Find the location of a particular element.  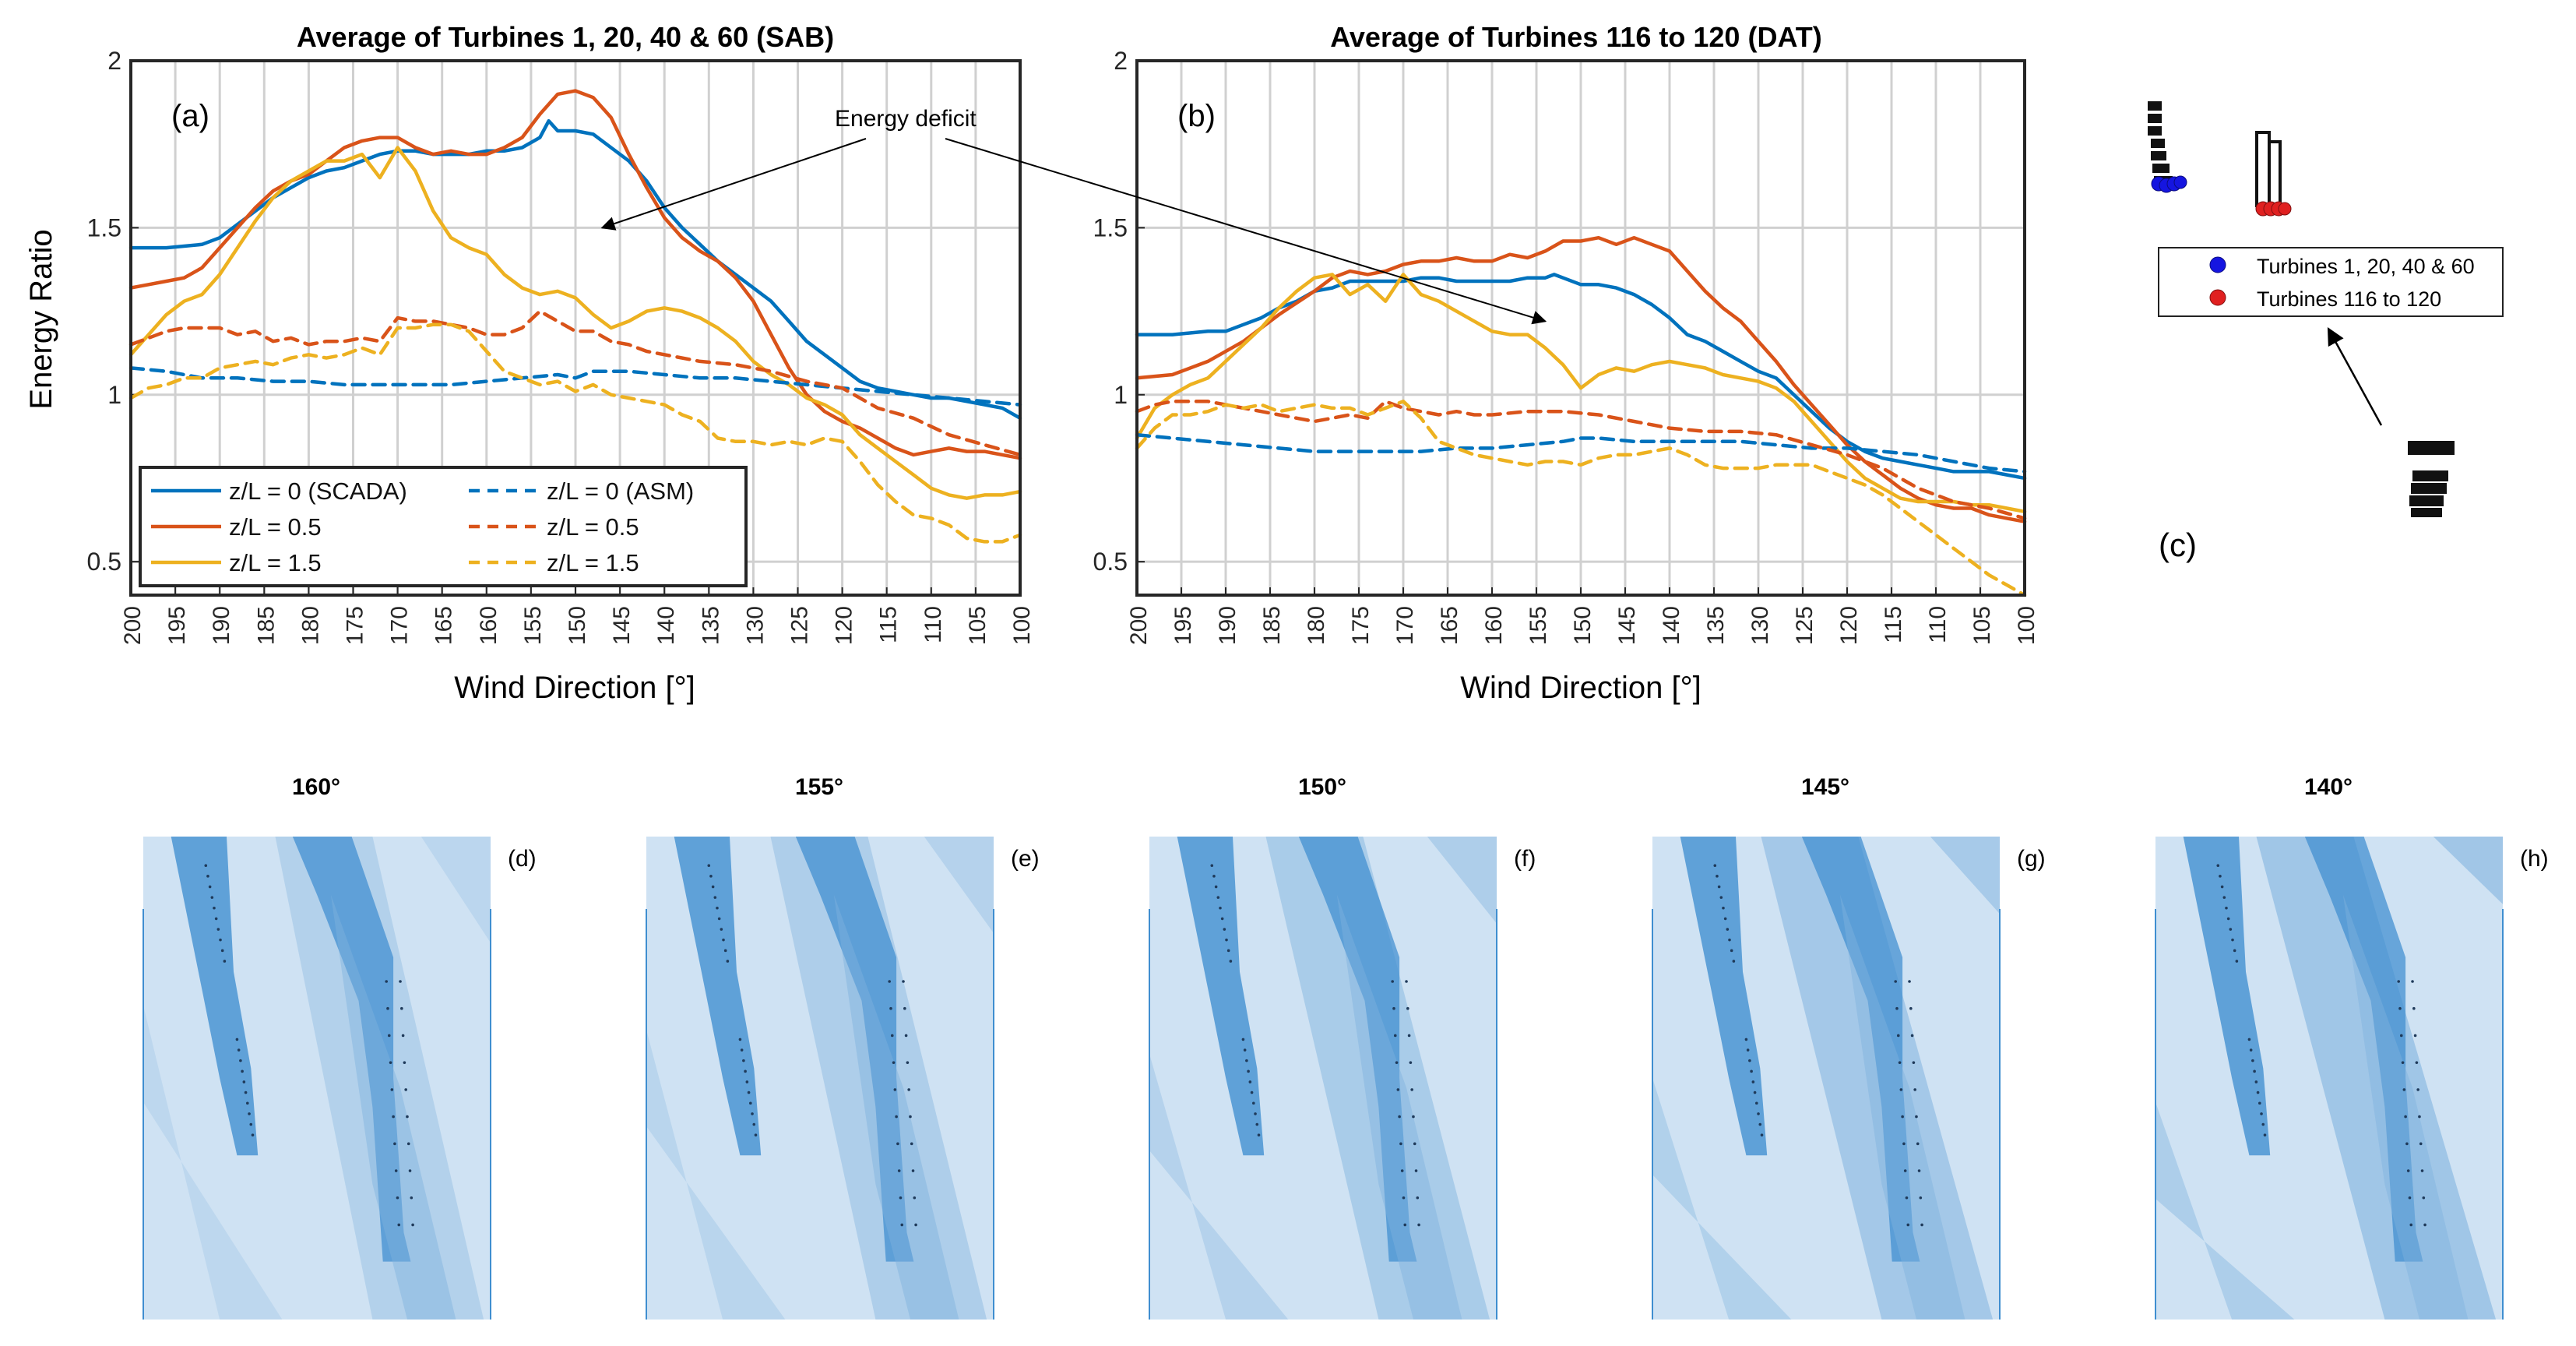

x-tick-label: 130 is located at coordinates (1760, 626).